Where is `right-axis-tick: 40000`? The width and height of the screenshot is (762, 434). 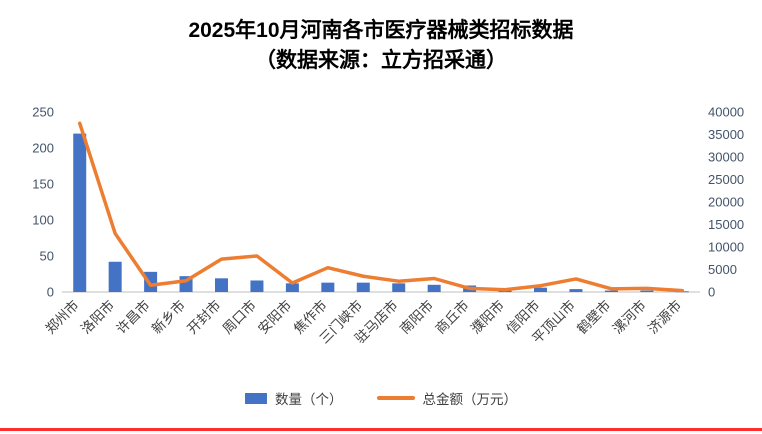 right-axis-tick: 40000 is located at coordinates (726, 112).